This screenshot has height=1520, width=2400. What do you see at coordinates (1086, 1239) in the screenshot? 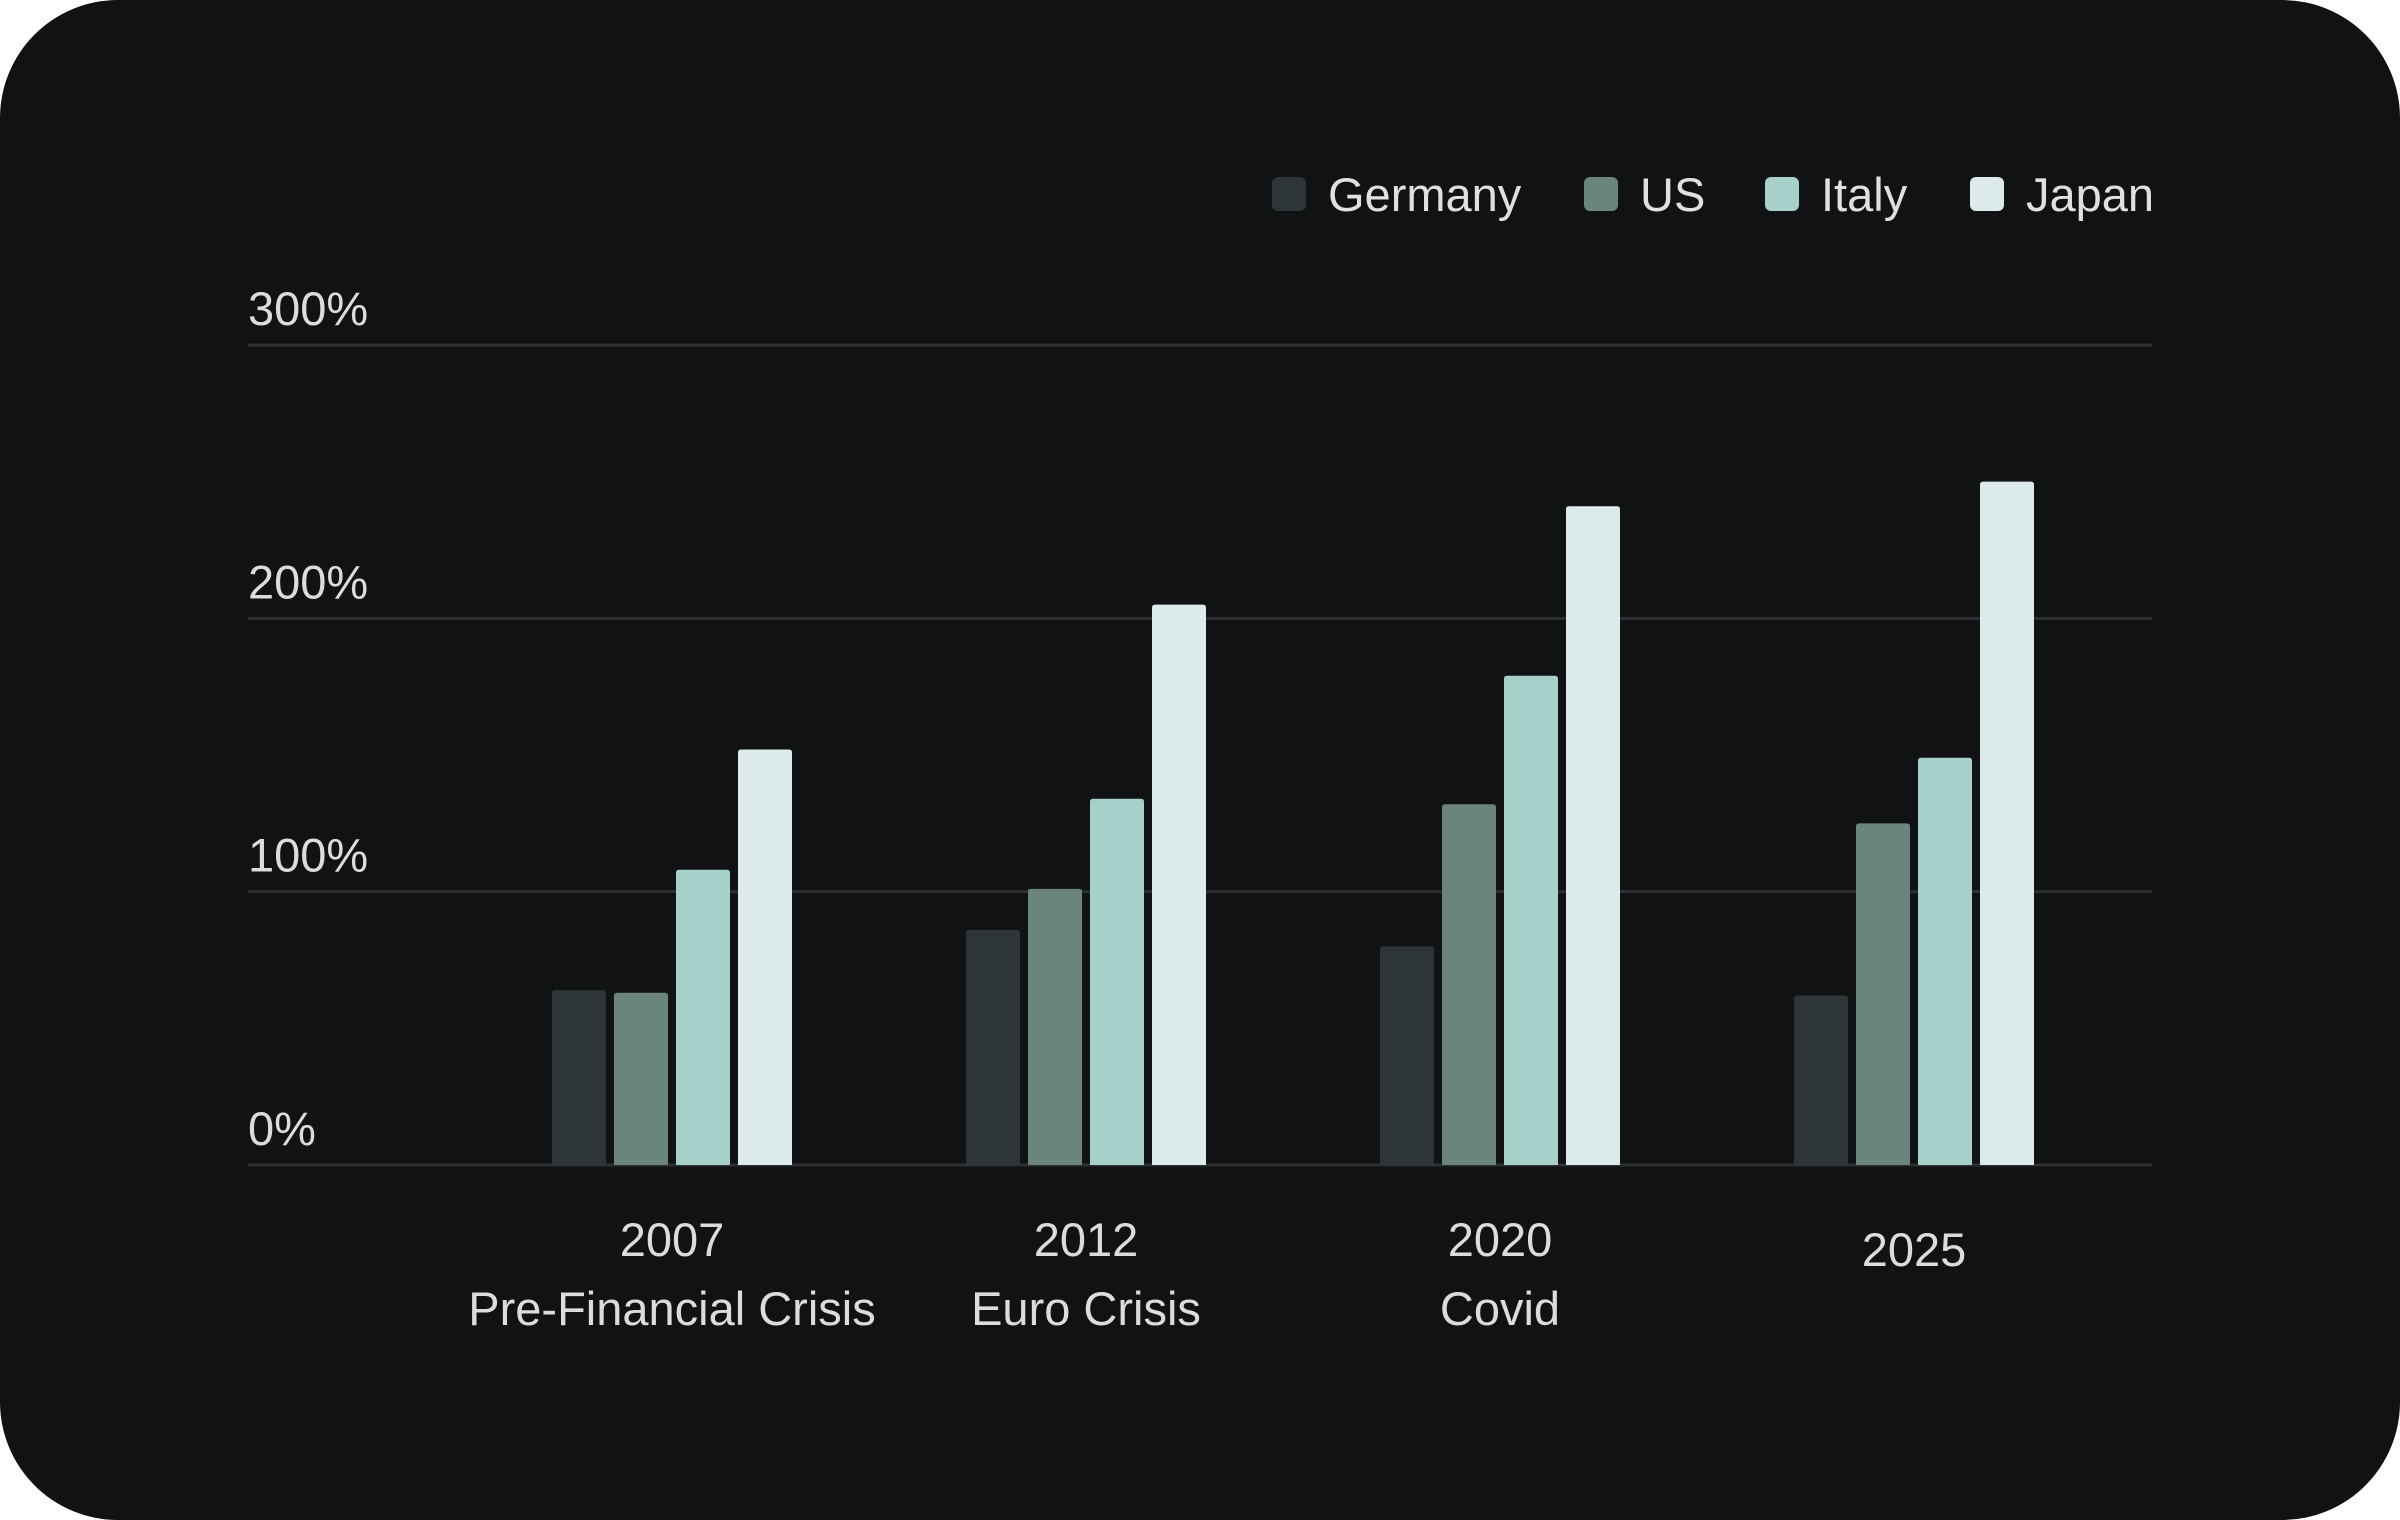
I see `x-category-year: 2012` at bounding box center [1086, 1239].